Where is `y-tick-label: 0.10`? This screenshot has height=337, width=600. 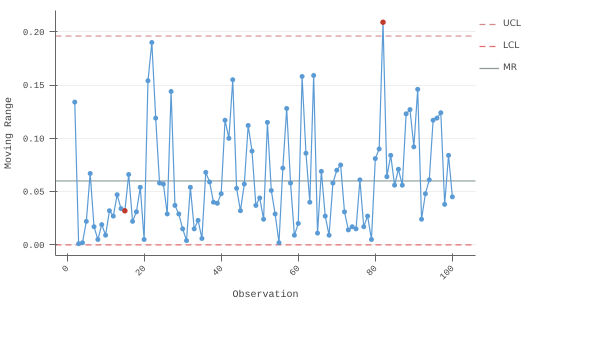 y-tick-label: 0.10 is located at coordinates (33, 139).